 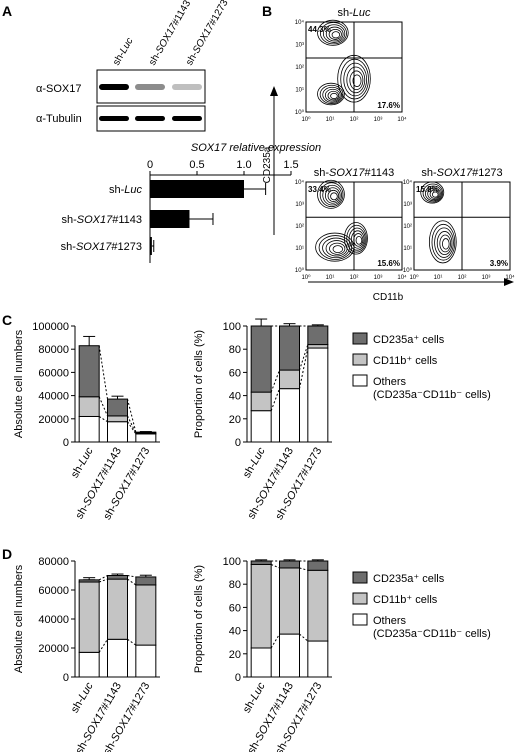 I want to click on category-label: sh-SOX17#1273, so click(x=101, y=247).